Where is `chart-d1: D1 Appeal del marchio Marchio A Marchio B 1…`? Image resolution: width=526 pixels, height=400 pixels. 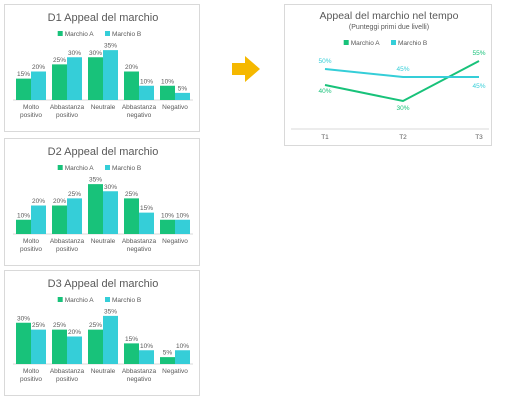 chart-d1: D1 Appeal del marchio Marchio A Marchio B 1… is located at coordinates (103, 65).